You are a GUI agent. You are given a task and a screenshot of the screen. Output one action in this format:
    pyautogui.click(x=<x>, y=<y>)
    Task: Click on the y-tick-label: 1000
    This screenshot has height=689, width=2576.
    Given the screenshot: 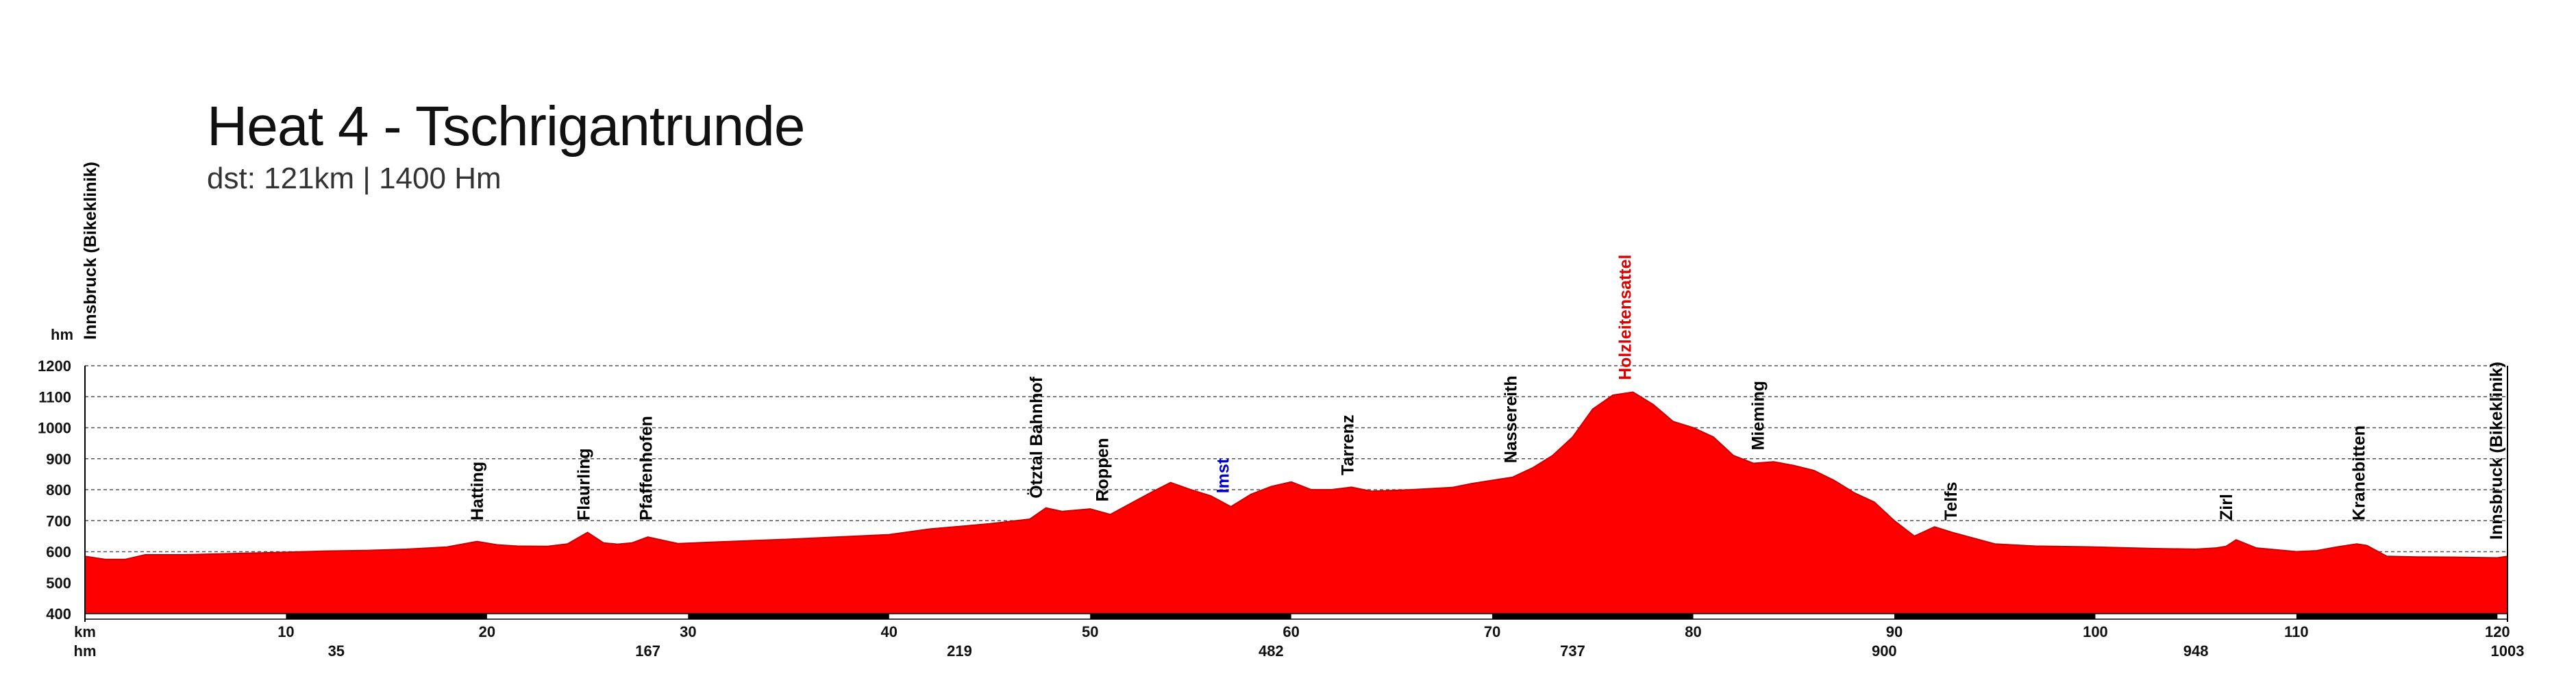 What is the action you would take?
    pyautogui.click(x=54, y=428)
    